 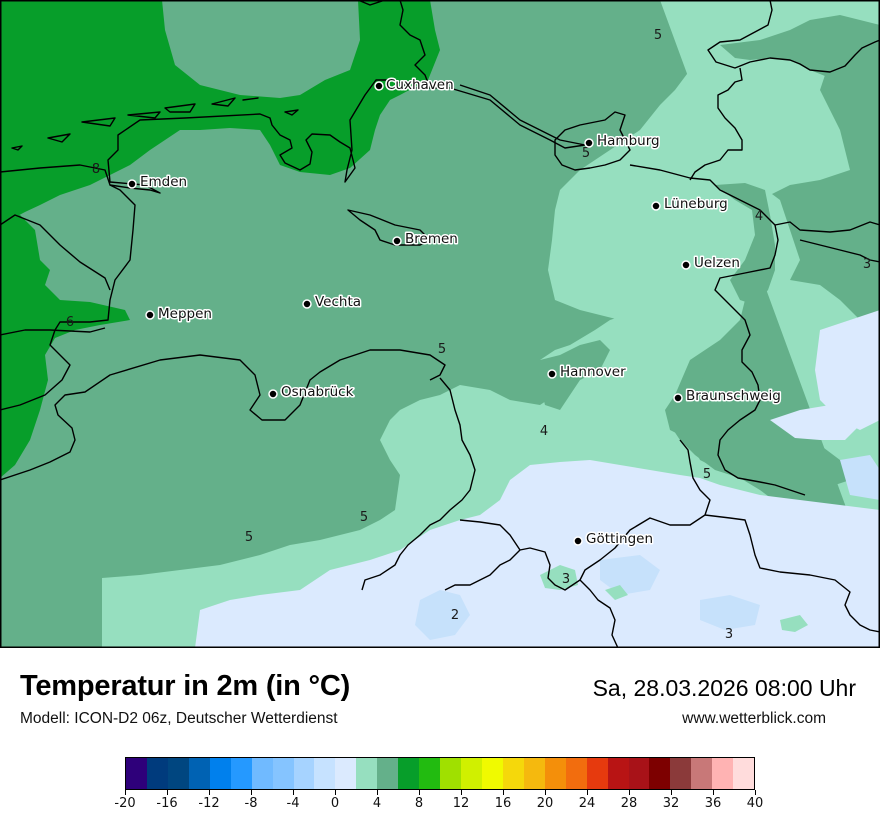 What do you see at coordinates (293, 803) in the screenshot?
I see `colorbar-tick-label: -4` at bounding box center [293, 803].